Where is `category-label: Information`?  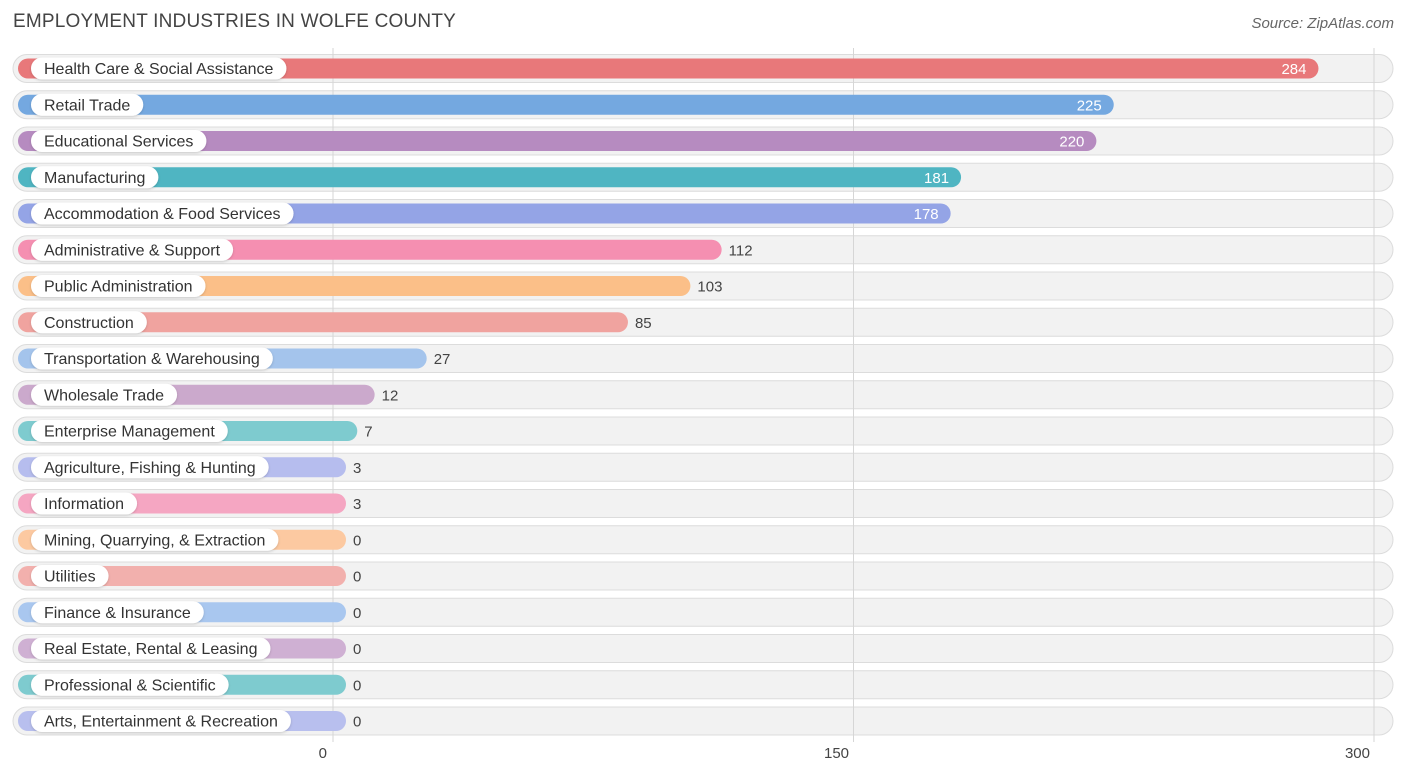 category-label: Information is located at coordinates (84, 504).